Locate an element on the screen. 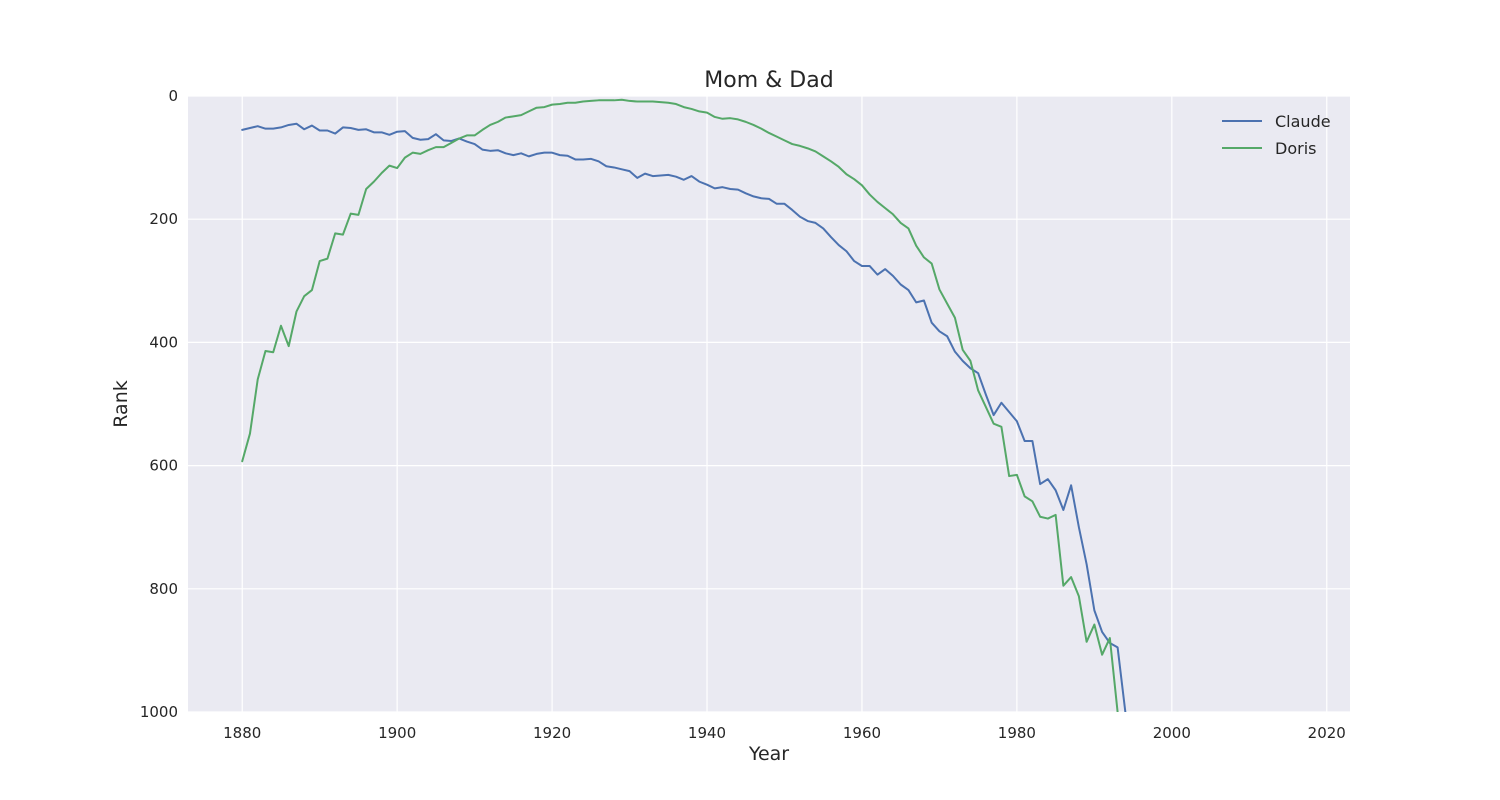  legend-label-claude: Claude is located at coordinates (1303, 121).